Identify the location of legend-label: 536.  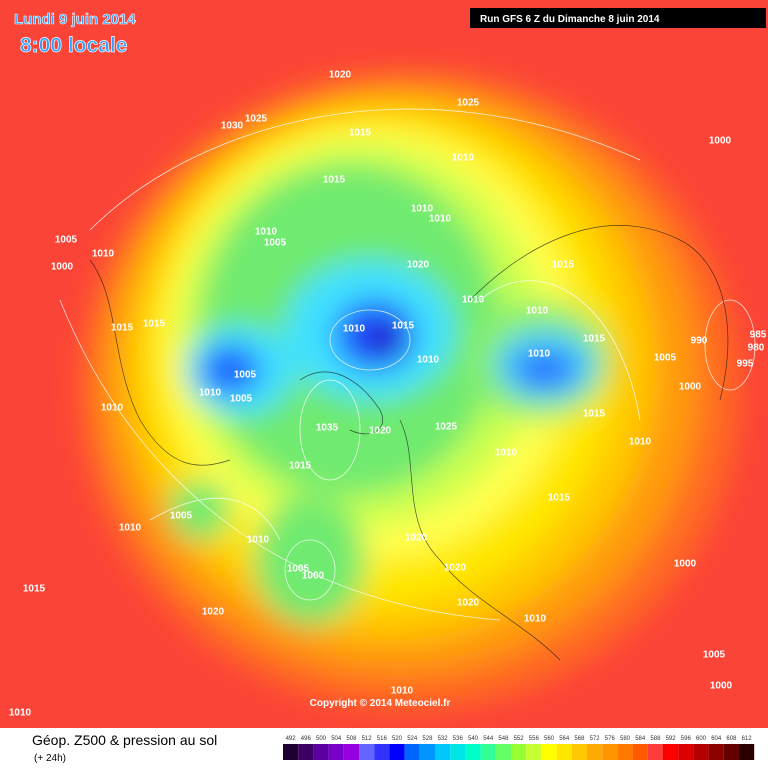
(458, 739).